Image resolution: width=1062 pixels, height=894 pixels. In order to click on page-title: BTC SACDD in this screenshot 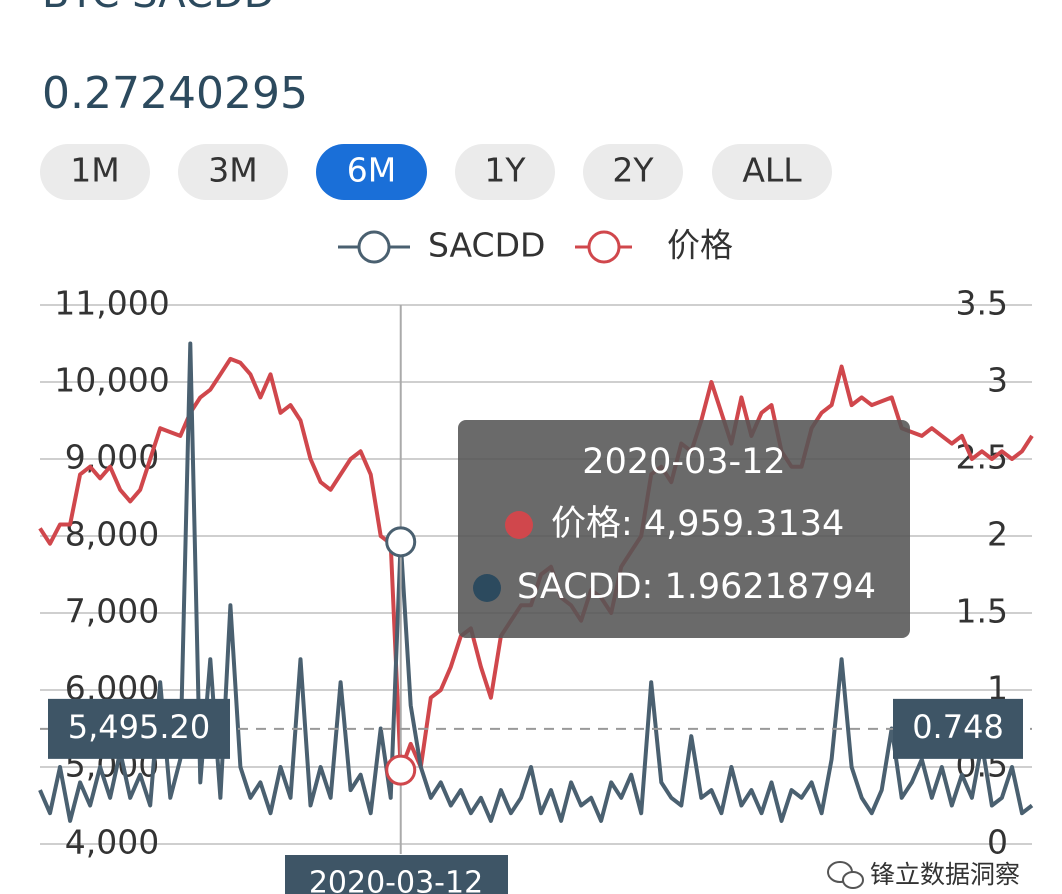, I will do `click(158, 8)`.